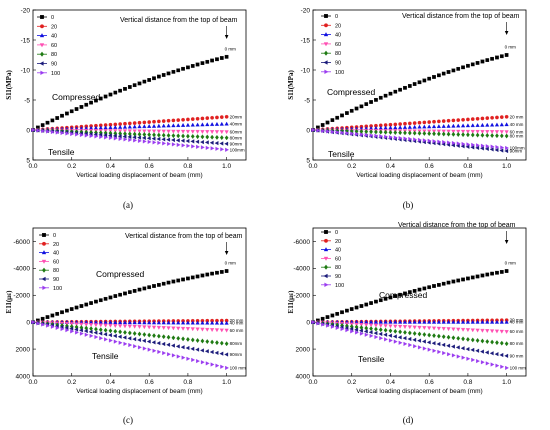 The height and width of the screenshot is (430, 550). Describe the element at coordinates (110, 382) in the screenshot. I see `x-tick-label: 0.4` at that location.